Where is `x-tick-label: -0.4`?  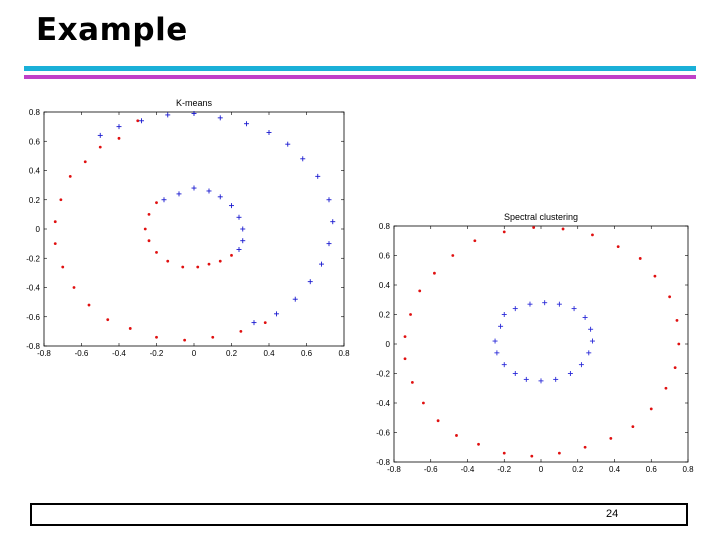
x-tick-label: -0.4 is located at coordinates (119, 353).